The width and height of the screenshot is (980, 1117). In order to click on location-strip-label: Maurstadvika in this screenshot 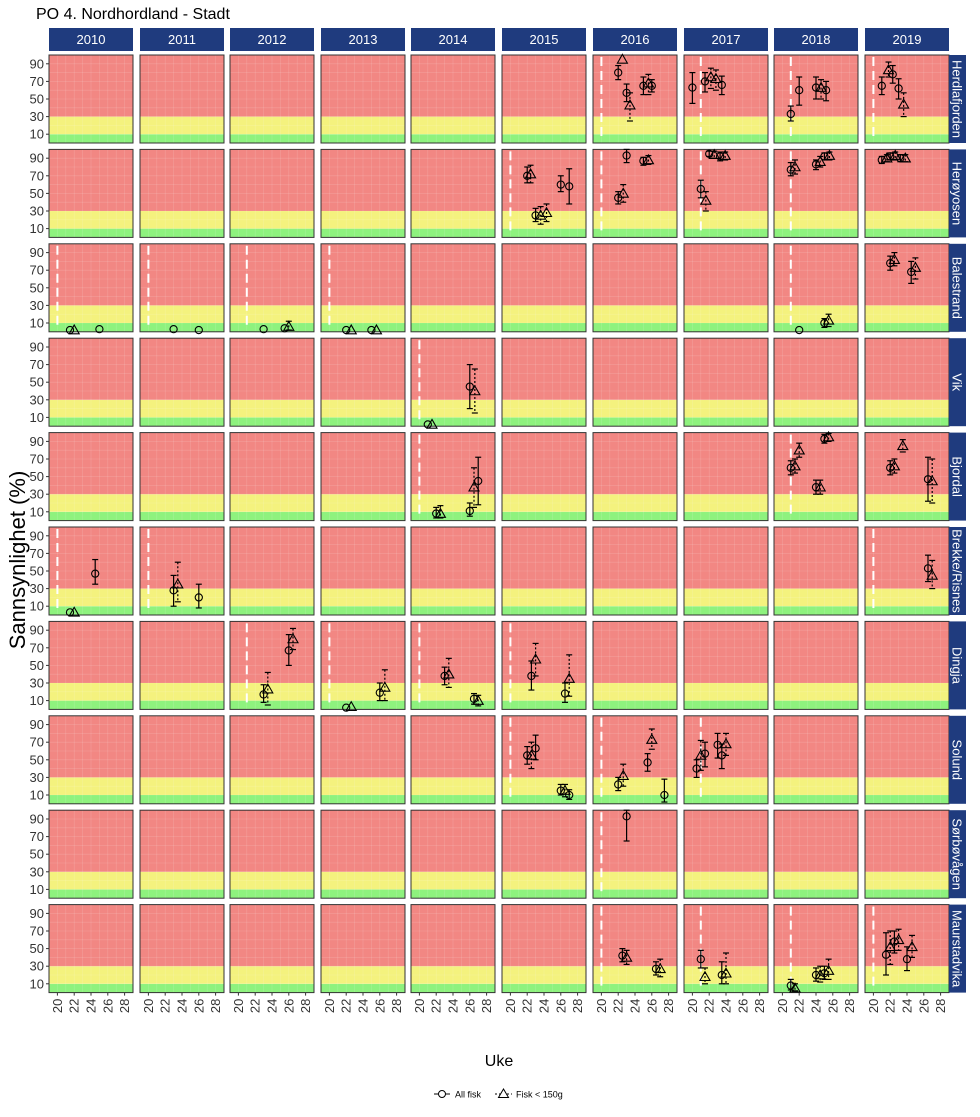, I will do `click(957, 949)`.